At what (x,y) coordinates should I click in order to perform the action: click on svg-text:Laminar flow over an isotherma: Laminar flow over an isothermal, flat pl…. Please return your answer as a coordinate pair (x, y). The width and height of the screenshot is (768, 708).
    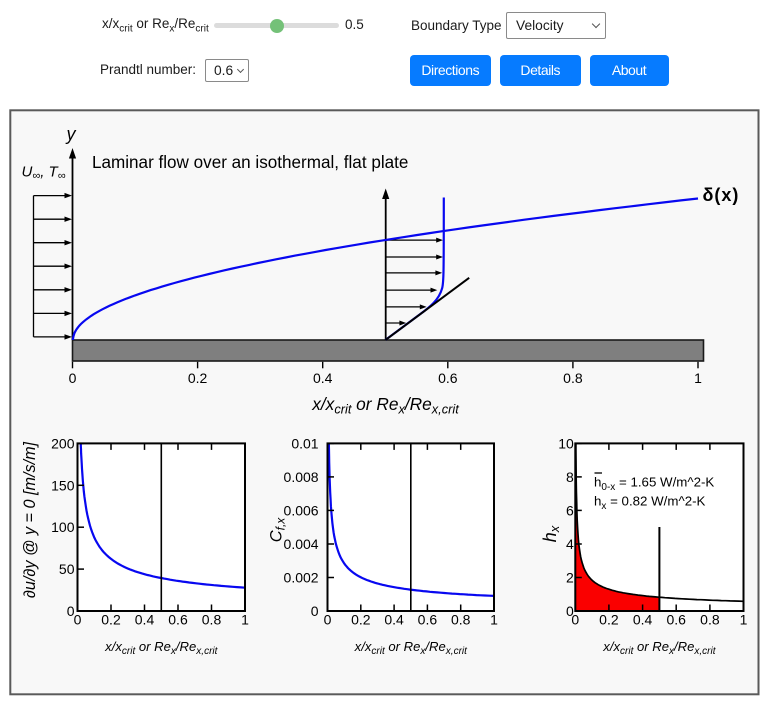
    Looking at the image, I should click on (250, 162).